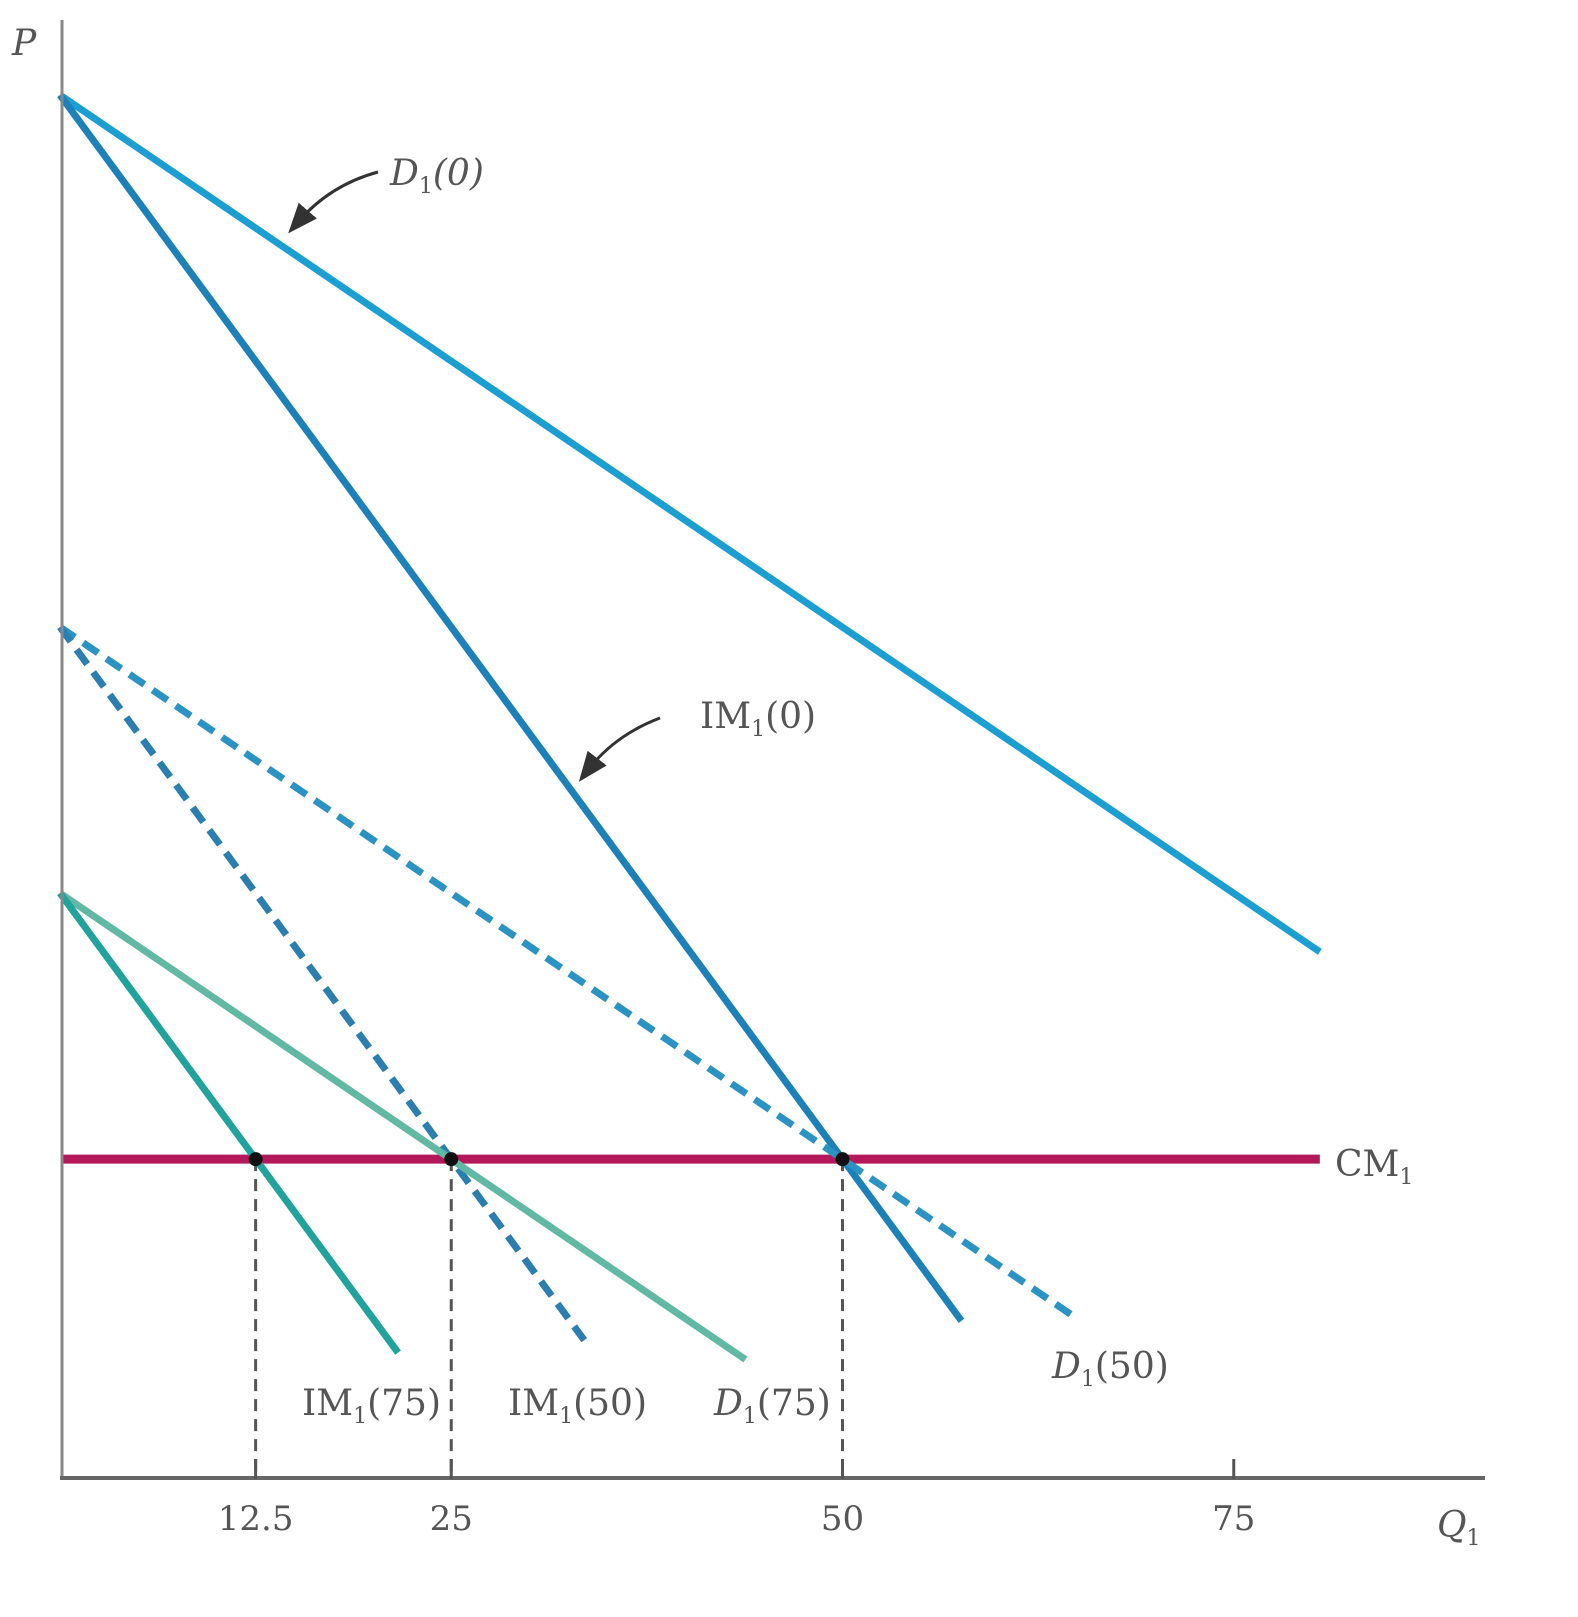 Image resolution: width=1578 pixels, height=1617 pixels. I want to click on label-d1-75: D1(75), so click(772, 1406).